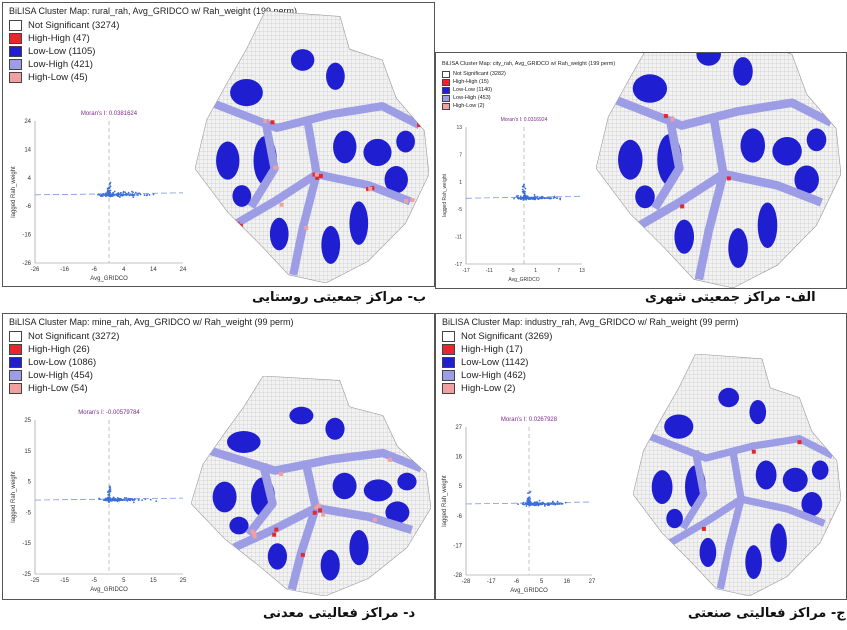 Image resolution: width=847 pixels, height=630 pixels. I want to click on y-tick-label: 24, so click(27, 122).